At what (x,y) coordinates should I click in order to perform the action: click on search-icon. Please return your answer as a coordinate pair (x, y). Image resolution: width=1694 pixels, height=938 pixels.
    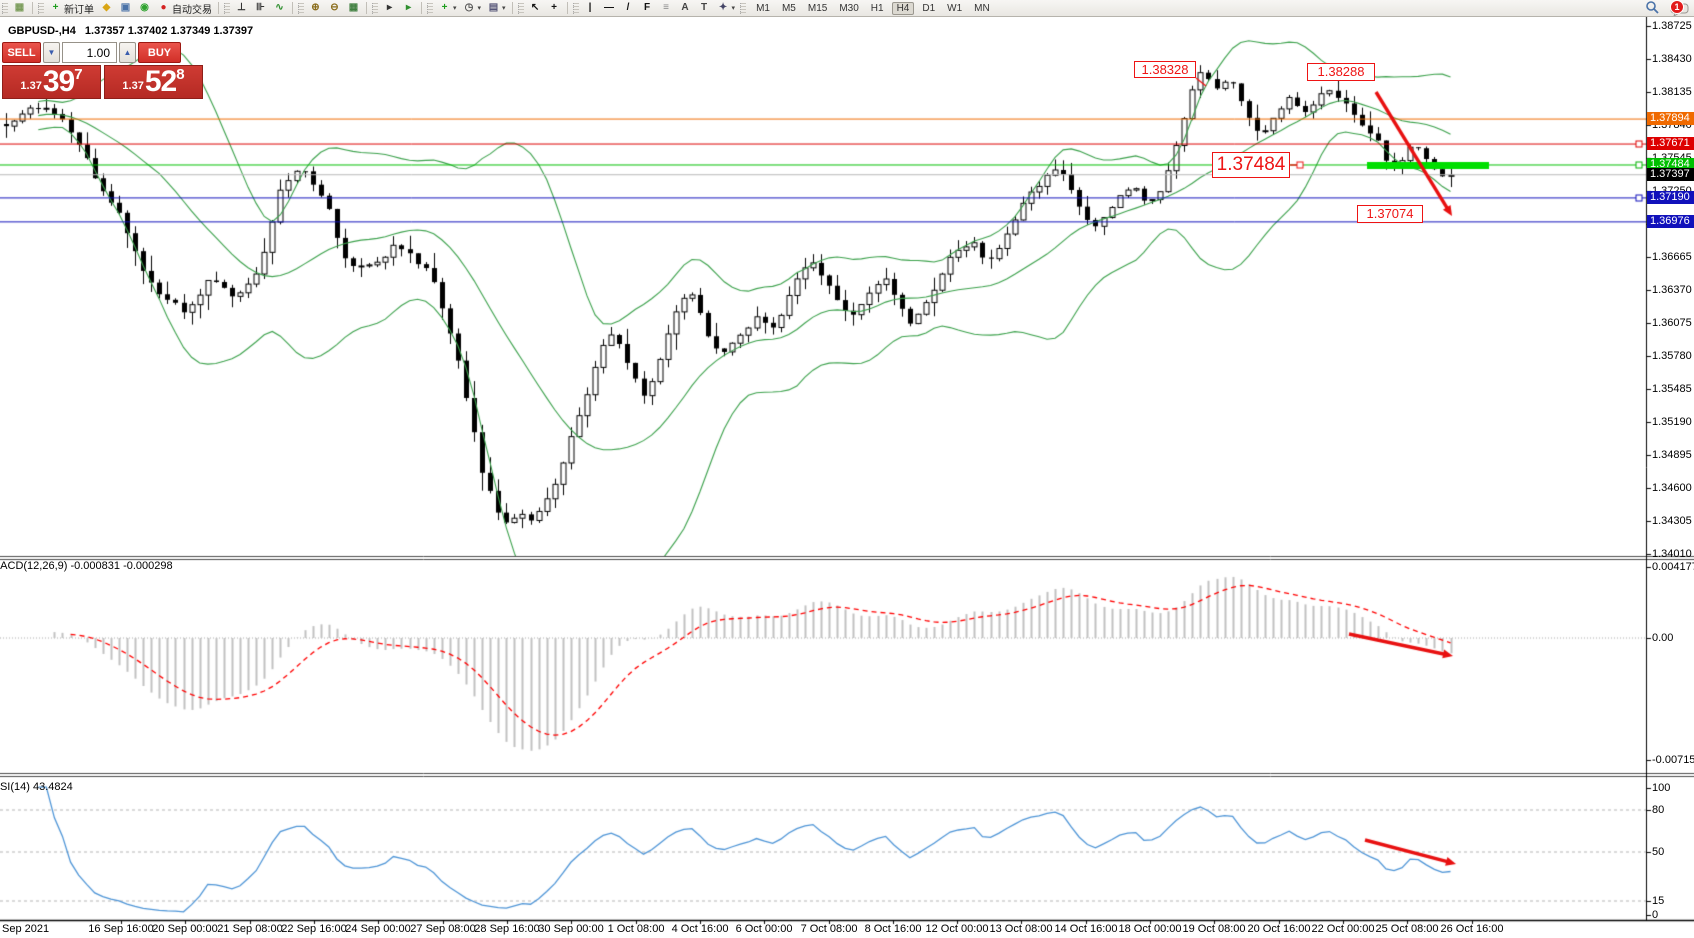
    Looking at the image, I should click on (1652, 8).